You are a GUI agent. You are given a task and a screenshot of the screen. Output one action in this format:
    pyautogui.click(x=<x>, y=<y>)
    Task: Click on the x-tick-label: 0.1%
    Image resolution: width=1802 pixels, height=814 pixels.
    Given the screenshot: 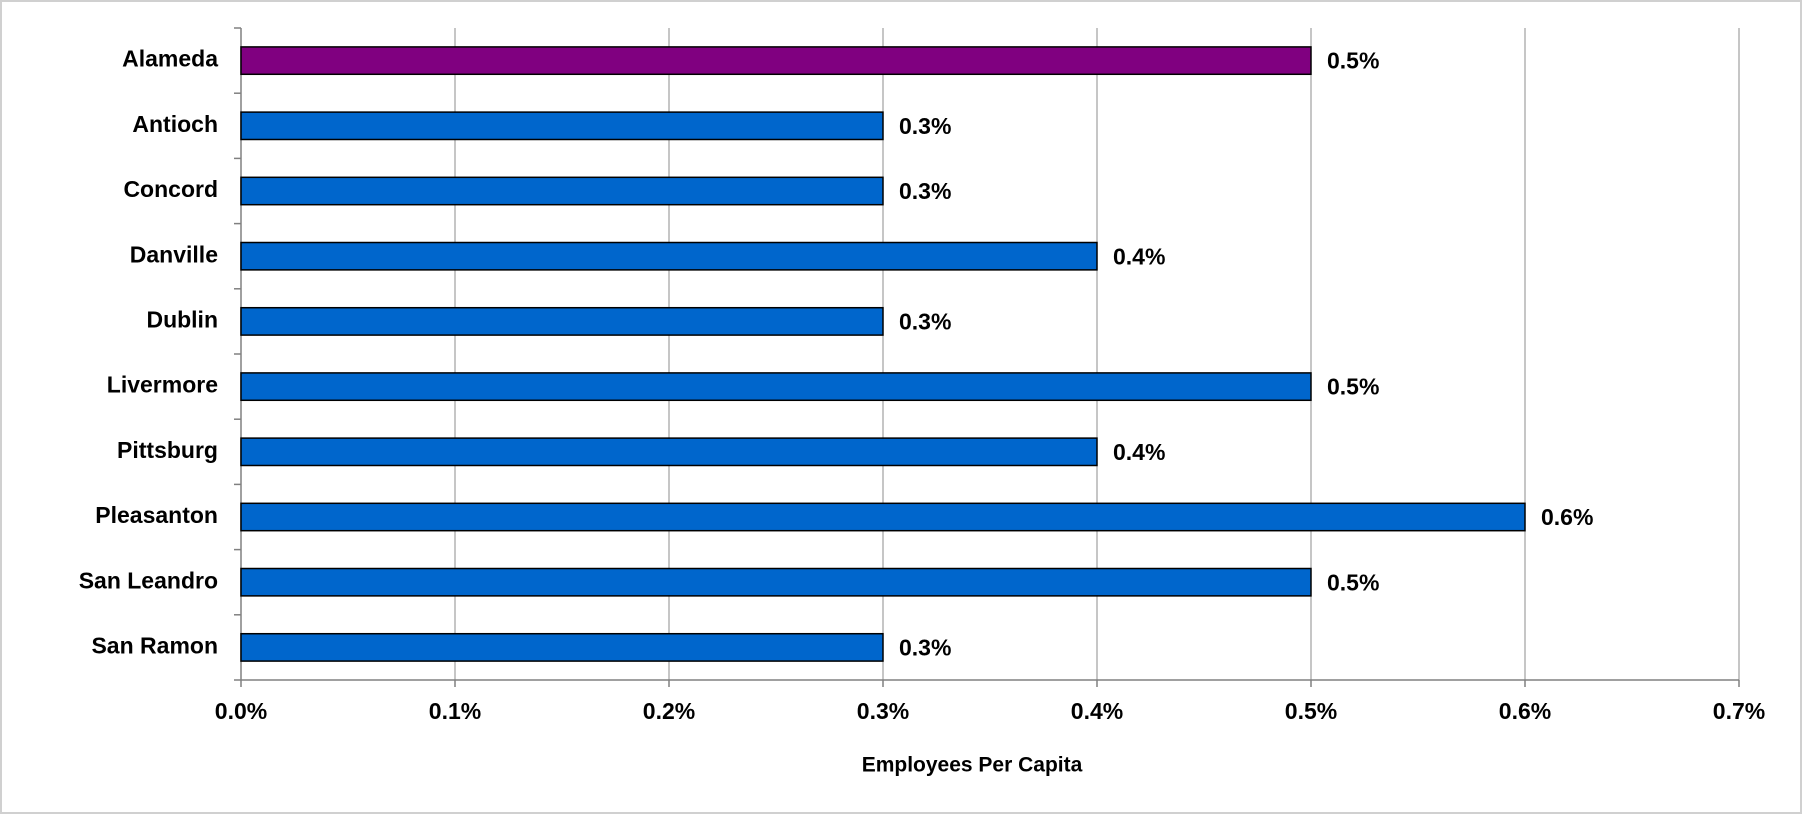 What is the action you would take?
    pyautogui.click(x=455, y=711)
    